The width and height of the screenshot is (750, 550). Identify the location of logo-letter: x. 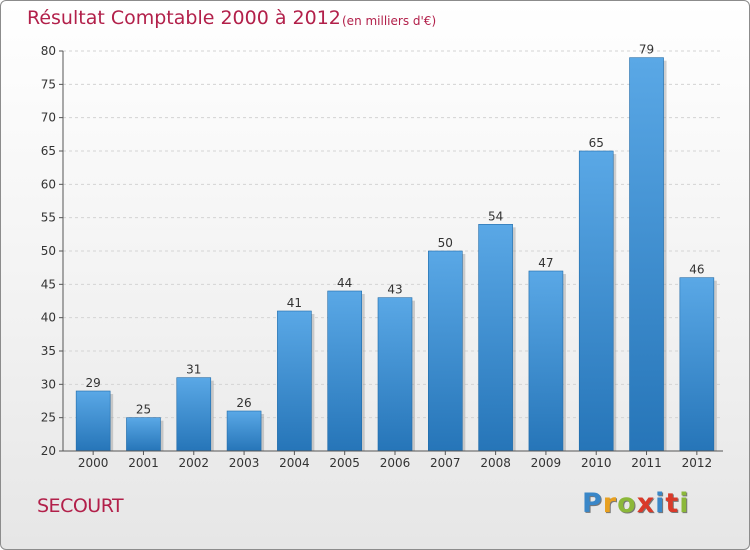
(646, 503).